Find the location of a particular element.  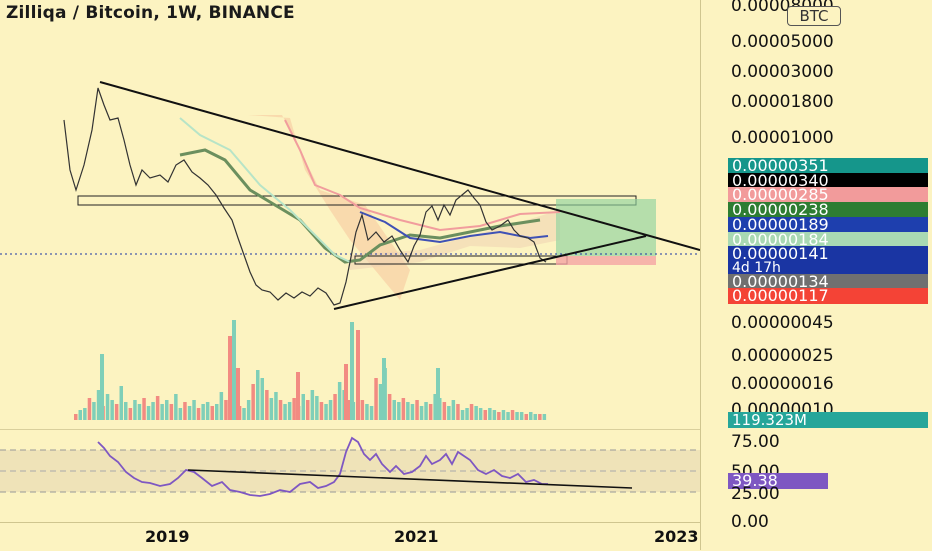

bar-countdown: 4d 17h is located at coordinates (756, 268).